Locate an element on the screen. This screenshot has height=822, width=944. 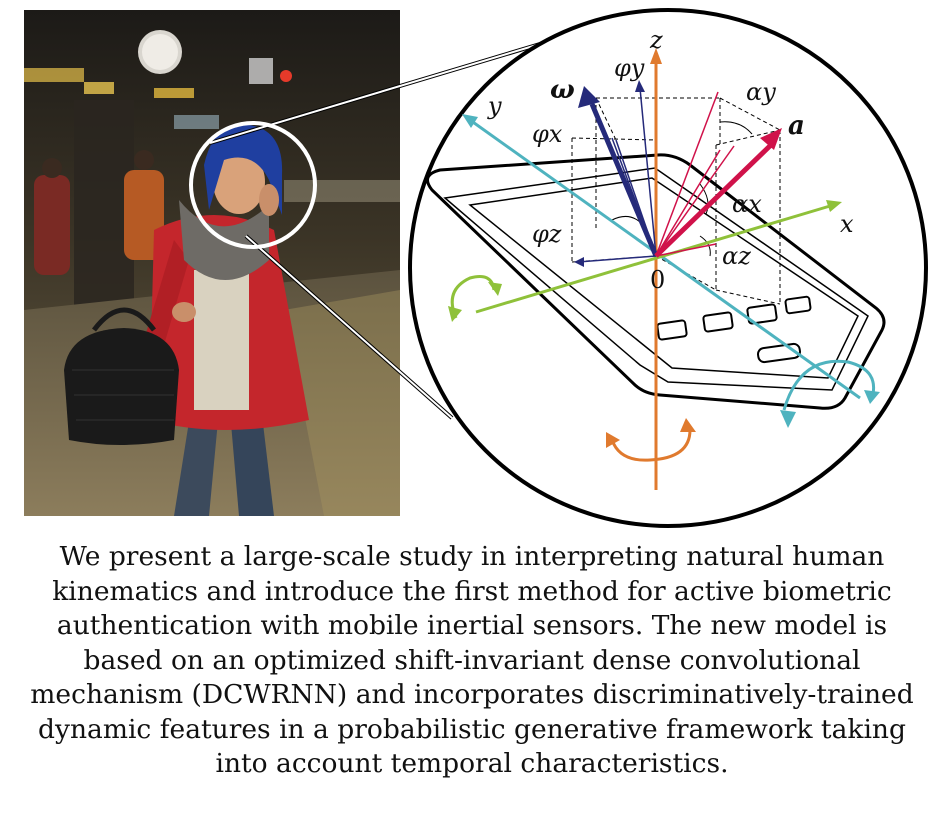
a-vector is located at coordinates (715, 199).